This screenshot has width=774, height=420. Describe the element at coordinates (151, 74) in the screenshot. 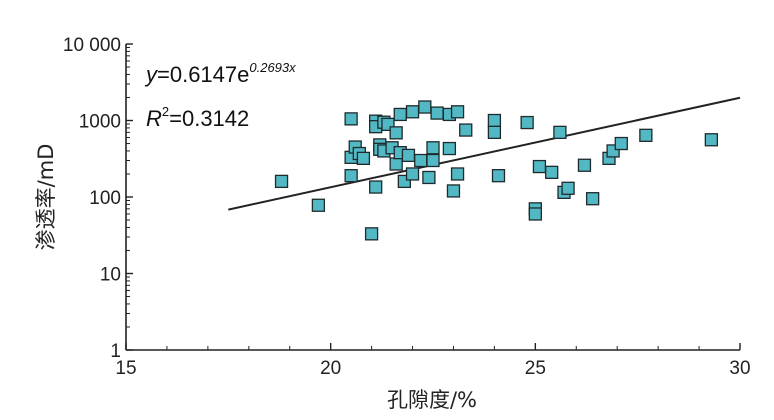

I see `equation-var: y` at that location.